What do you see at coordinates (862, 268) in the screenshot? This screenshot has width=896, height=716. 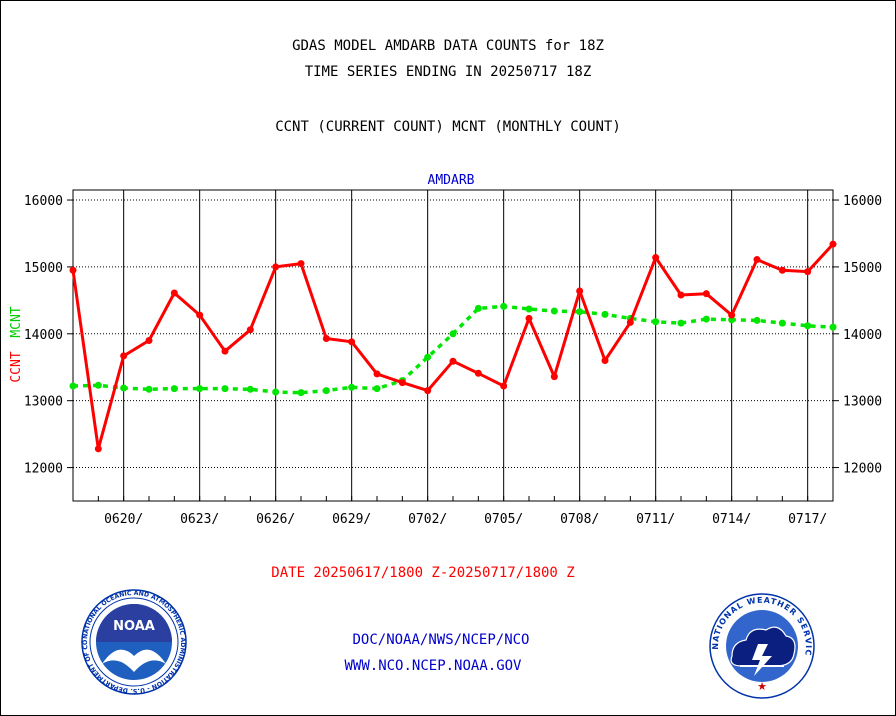 I see `y-tick-label-right: 15000` at bounding box center [862, 268].